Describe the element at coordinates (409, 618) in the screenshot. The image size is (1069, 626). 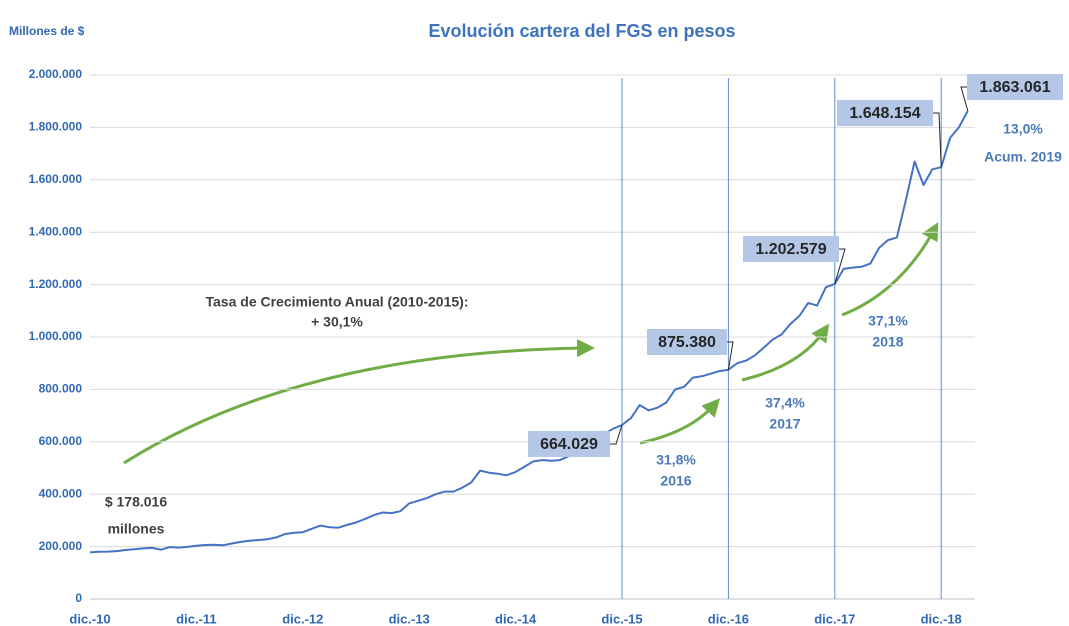
I see `x-tick-label: dic.-13` at that location.